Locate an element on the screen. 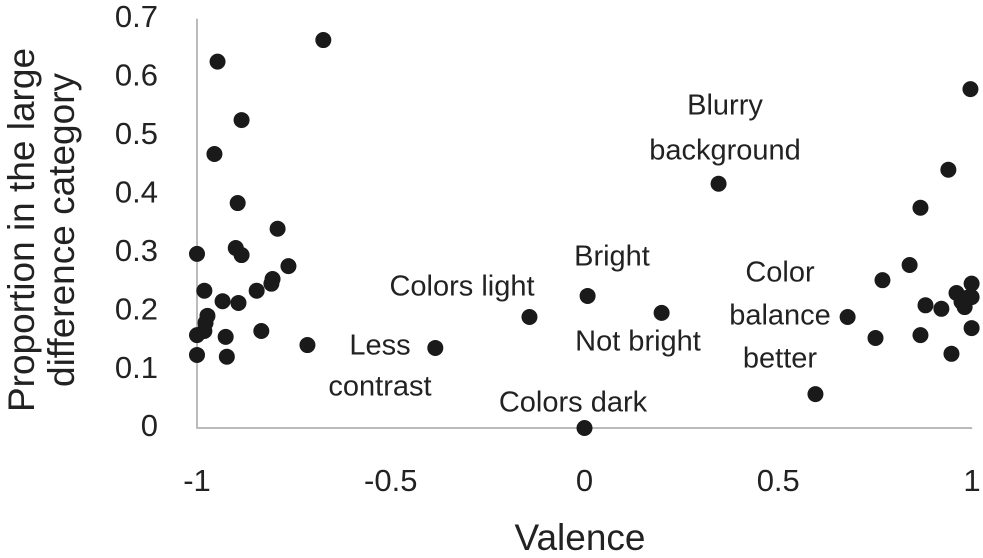 The width and height of the screenshot is (983, 558). annotation: balance is located at coordinates (780, 316).